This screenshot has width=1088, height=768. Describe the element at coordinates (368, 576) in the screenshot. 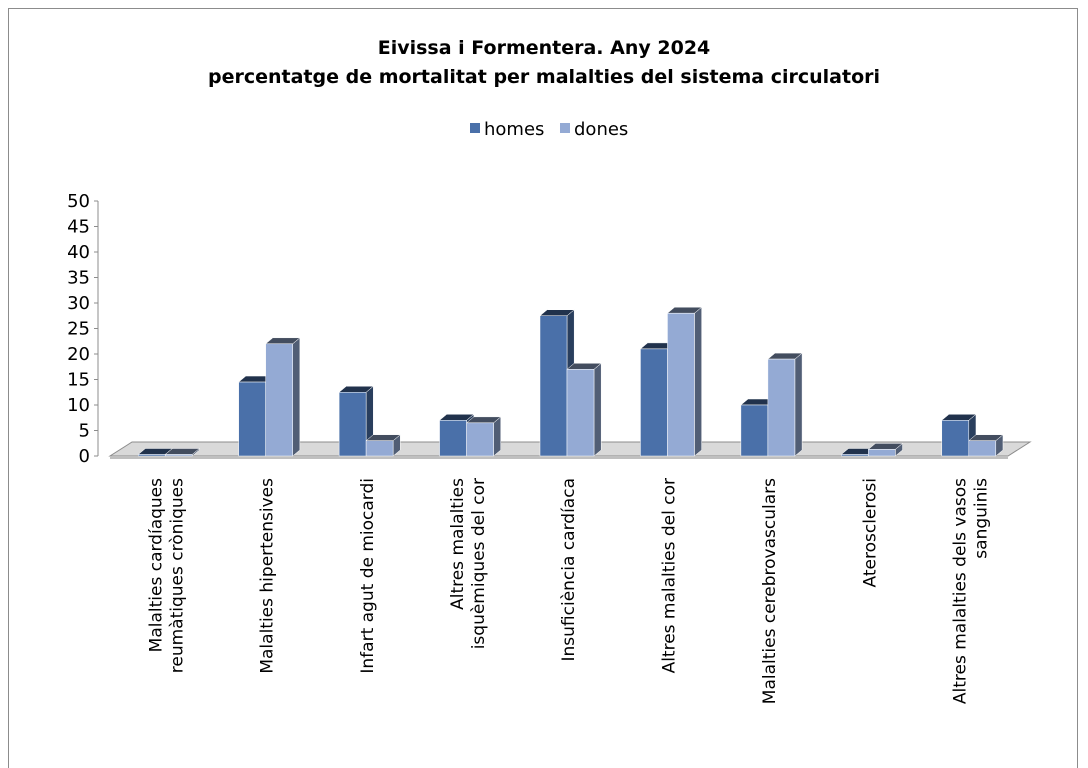

I see `category-label: Infart agut de miocardi` at that location.